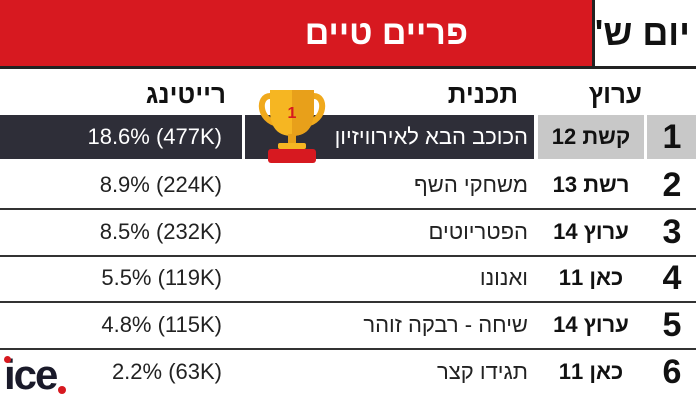  What do you see at coordinates (292, 126) in the screenshot?
I see `trophy-icon: 1` at bounding box center [292, 126].